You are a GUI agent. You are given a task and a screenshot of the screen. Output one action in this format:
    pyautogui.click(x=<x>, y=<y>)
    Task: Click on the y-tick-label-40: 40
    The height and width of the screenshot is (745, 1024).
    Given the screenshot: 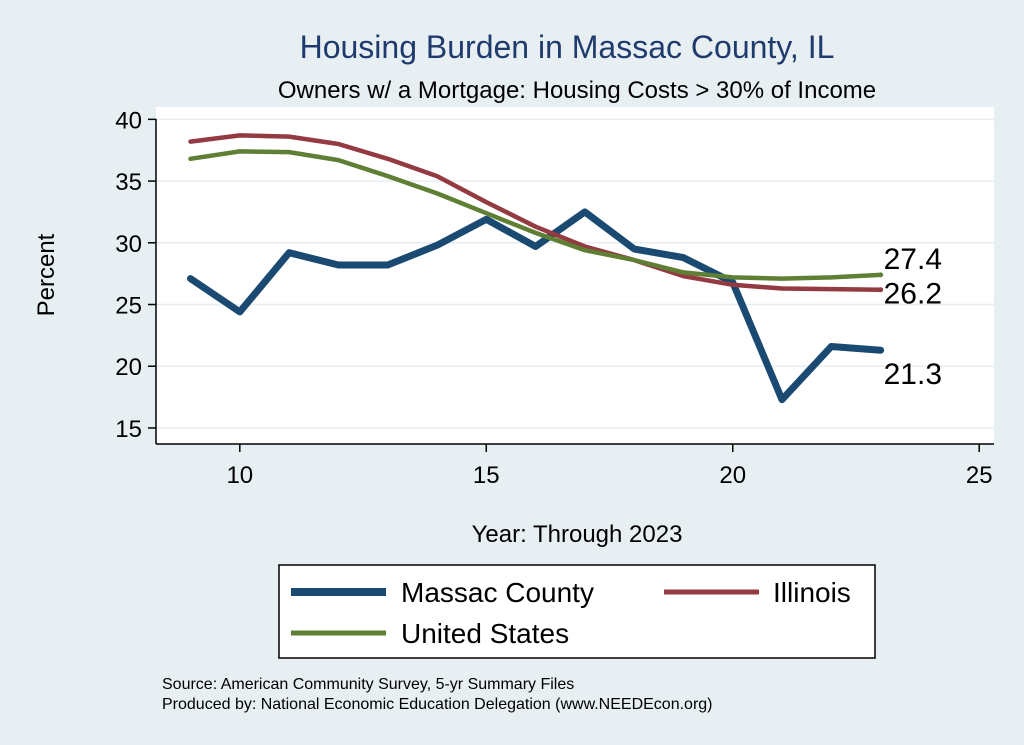 What is the action you would take?
    pyautogui.click(x=128, y=120)
    